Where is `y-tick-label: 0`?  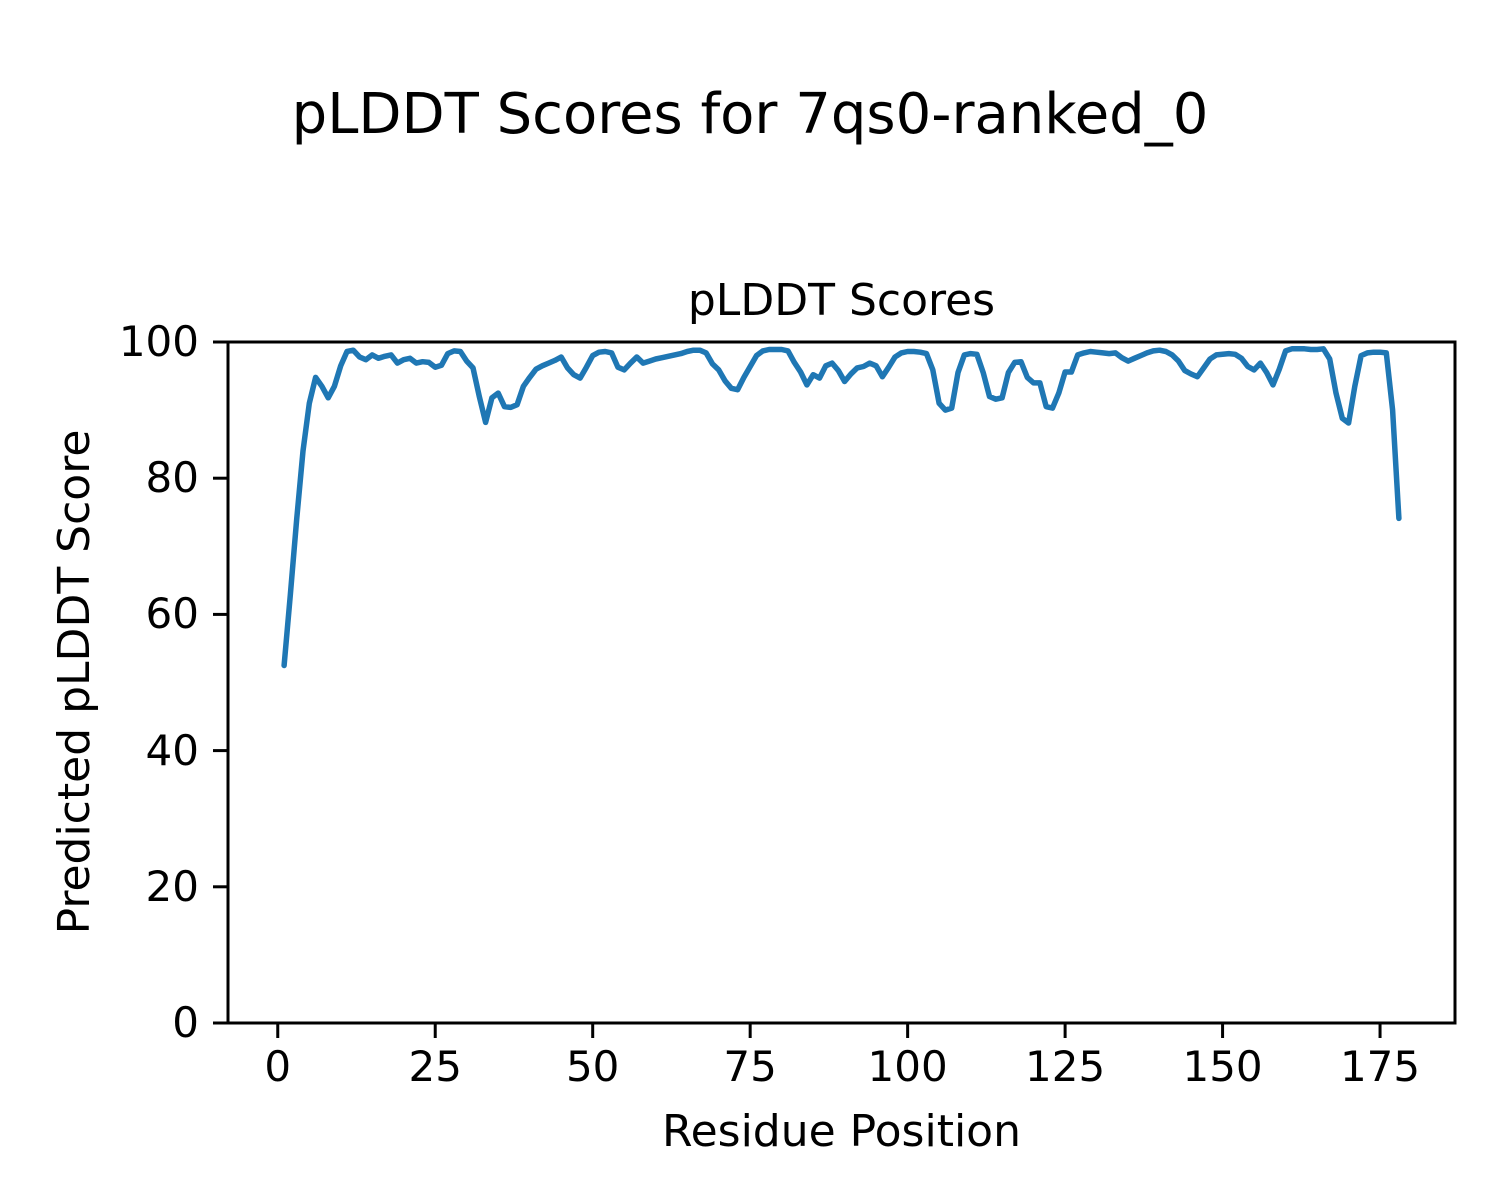 y-tick-label: 0 is located at coordinates (185, 1022).